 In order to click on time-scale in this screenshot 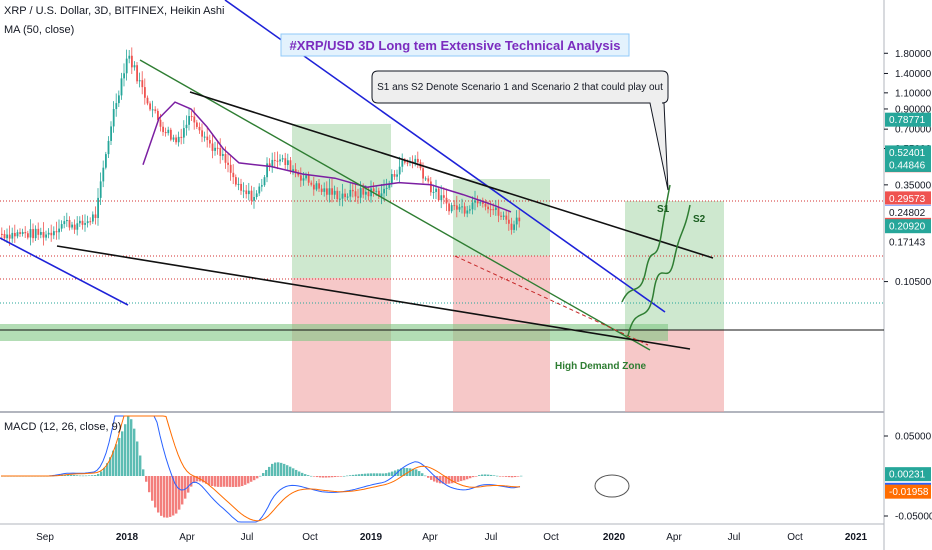, I will do `click(466, 537)`.